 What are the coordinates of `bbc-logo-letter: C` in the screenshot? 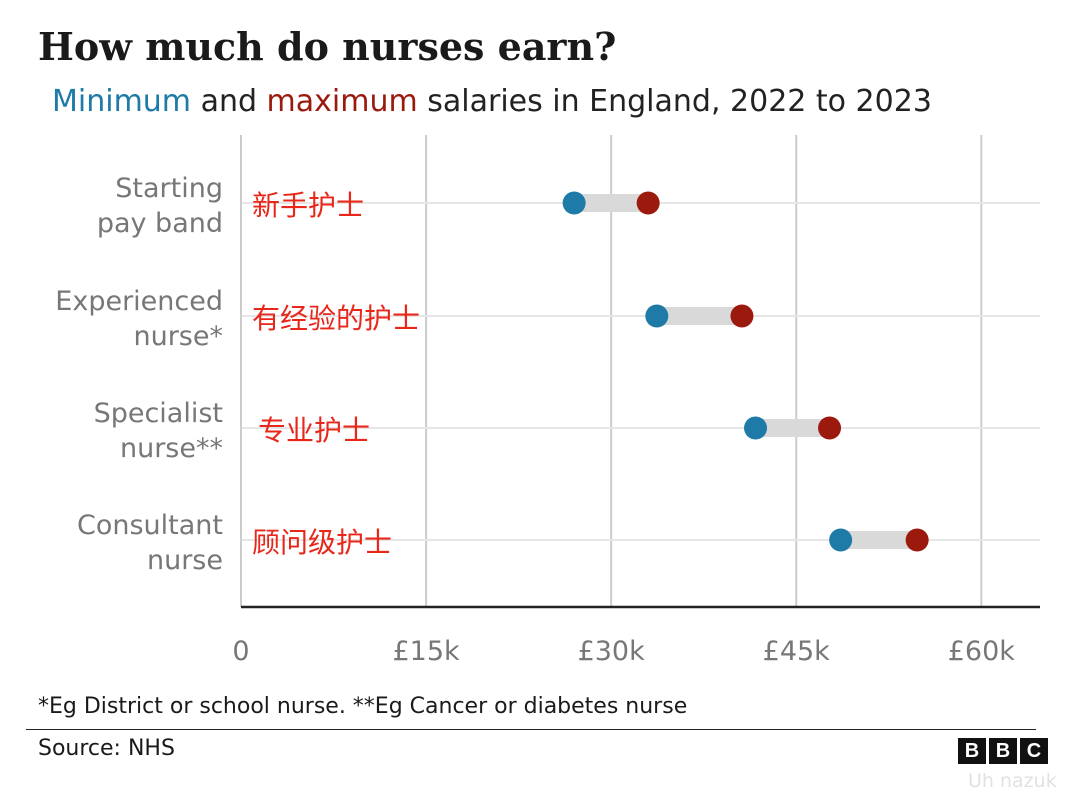 It's located at (1034, 751).